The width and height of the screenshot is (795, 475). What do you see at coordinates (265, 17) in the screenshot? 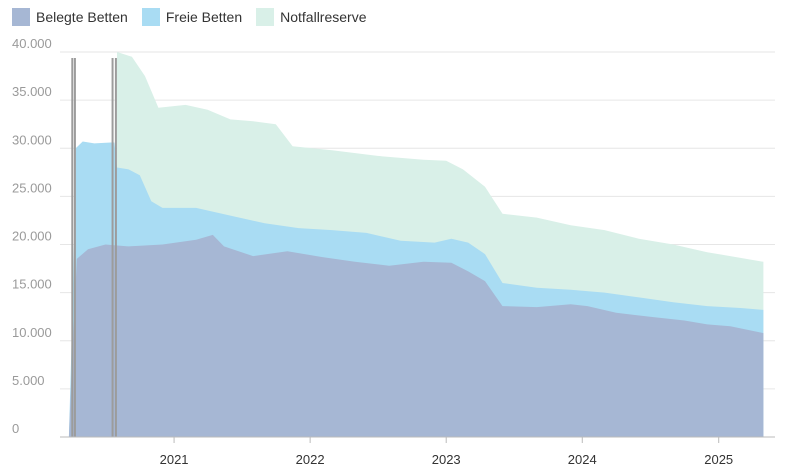
I see `legend-swatch-notfallreserve` at bounding box center [265, 17].